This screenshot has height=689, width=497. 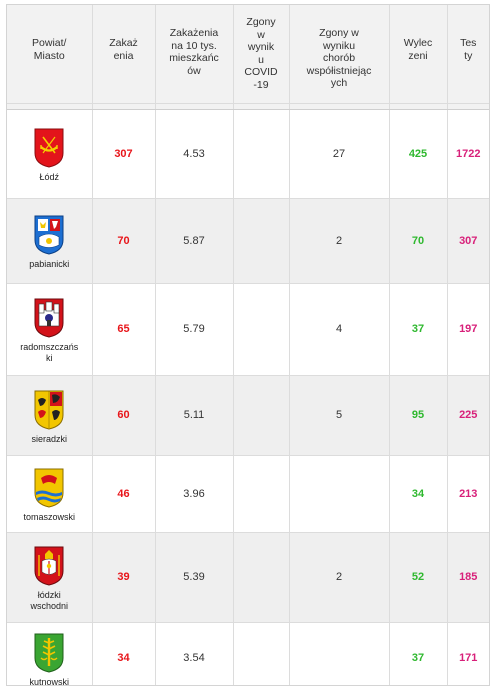 I want to click on table-row: pabianicki 70 5.87 2 70 307, so click(x=248, y=241).